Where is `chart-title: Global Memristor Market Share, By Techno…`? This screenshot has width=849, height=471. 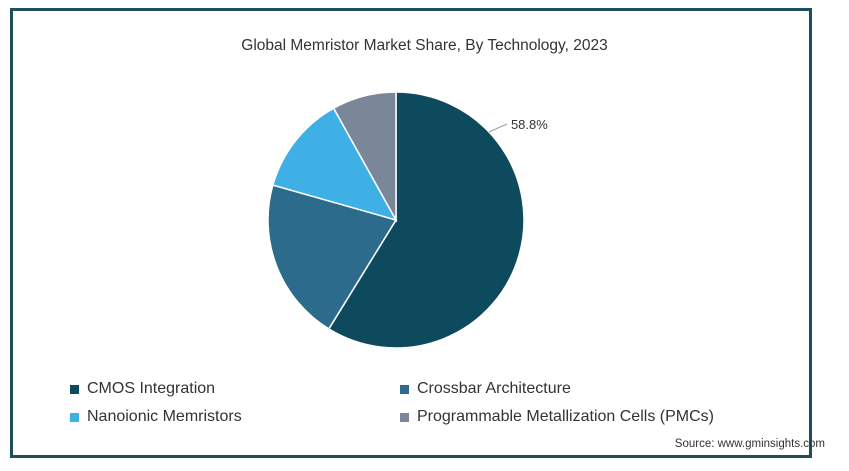
chart-title: Global Memristor Market Share, By Techno… is located at coordinates (424, 45).